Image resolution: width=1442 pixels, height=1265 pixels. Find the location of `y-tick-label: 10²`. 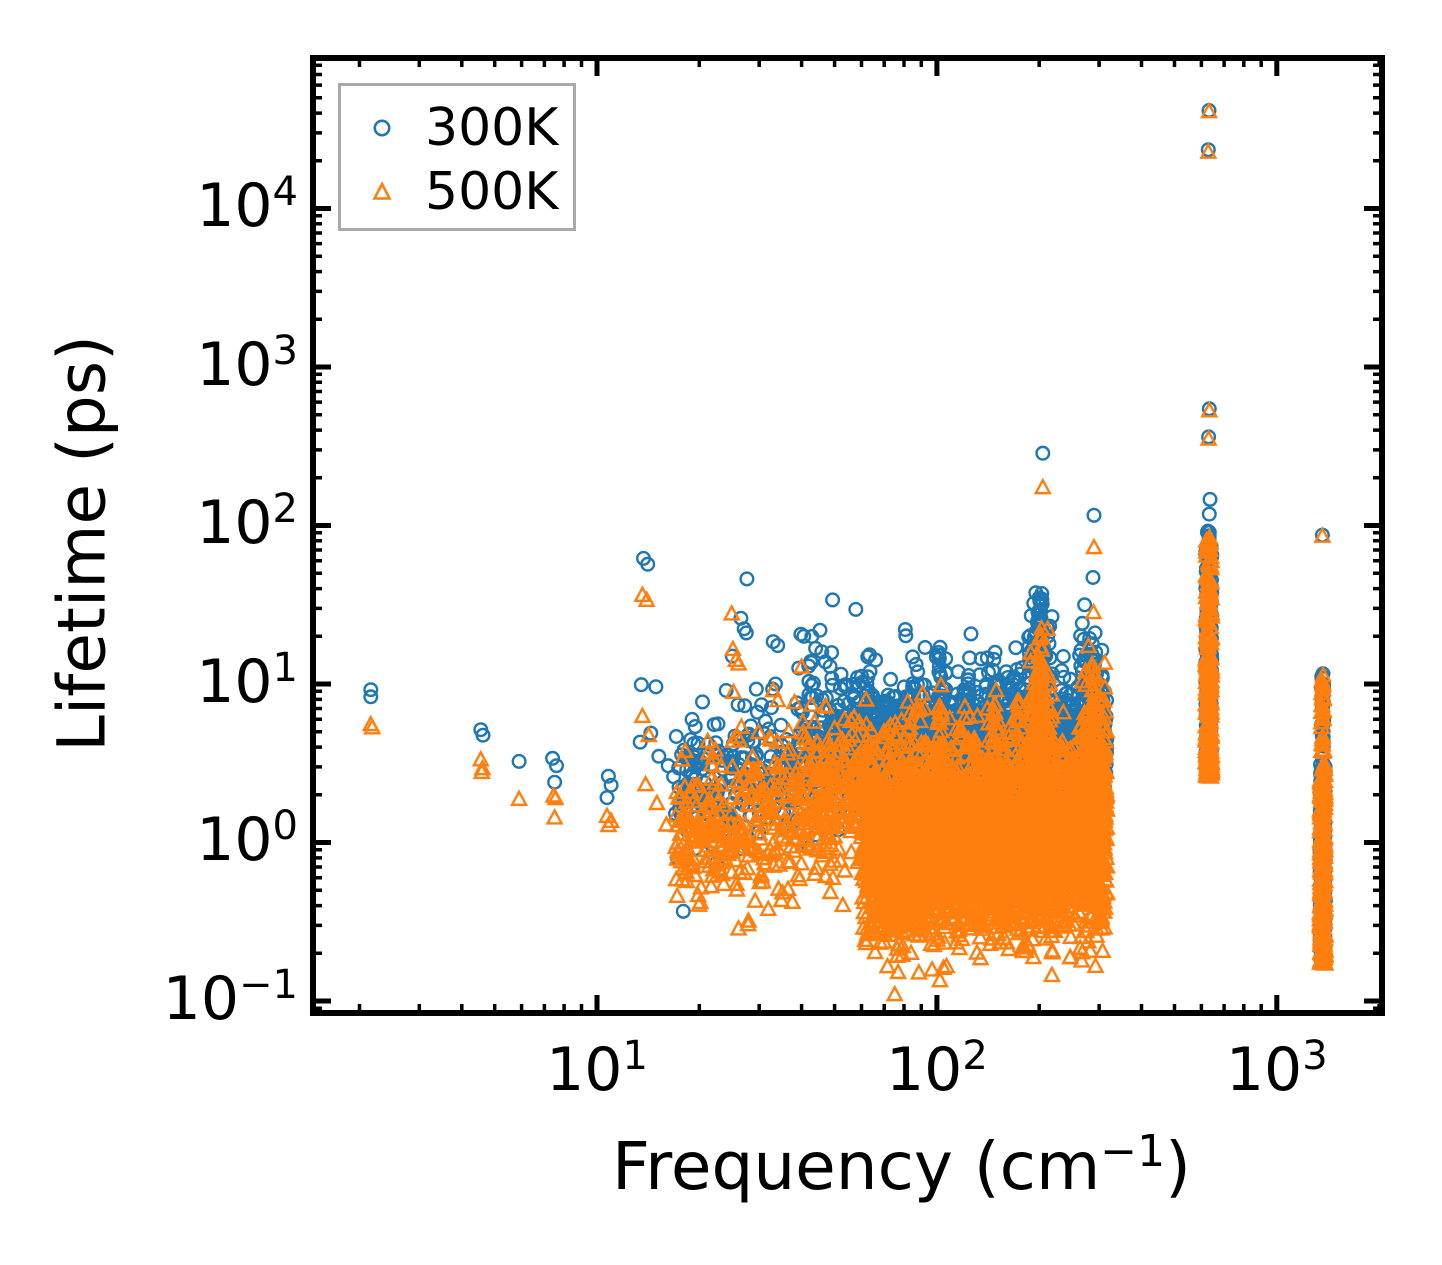

y-tick-label: 10² is located at coordinates (247, 522).